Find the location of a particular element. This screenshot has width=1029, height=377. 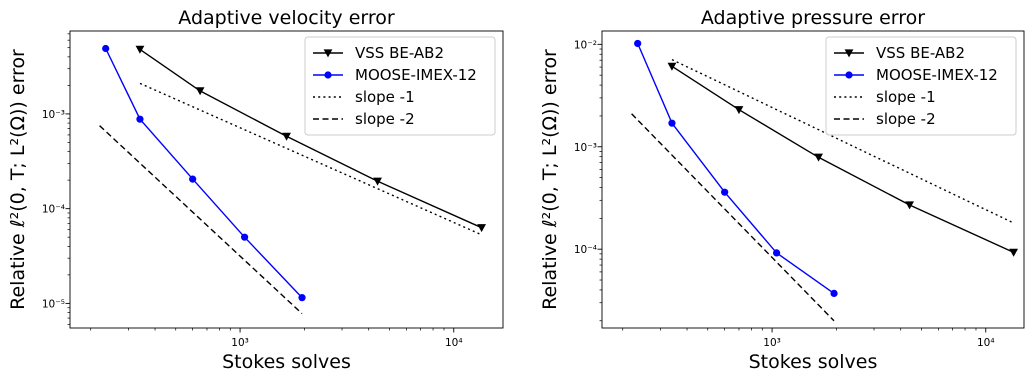

y-tick-label: 10⁻⁵ is located at coordinates (53, 304).